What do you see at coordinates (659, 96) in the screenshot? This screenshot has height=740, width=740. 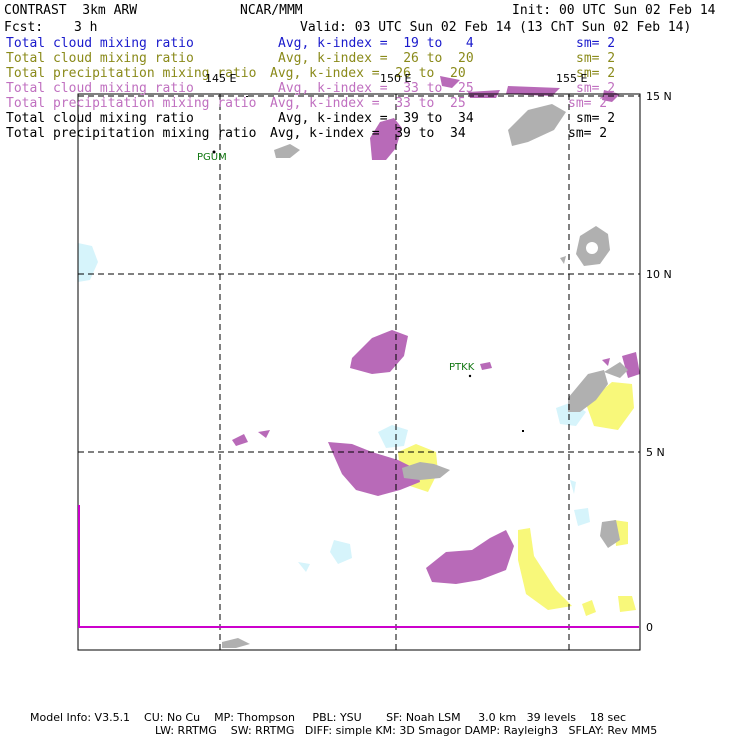 I see `lat-label-15n: 15 N` at bounding box center [659, 96].